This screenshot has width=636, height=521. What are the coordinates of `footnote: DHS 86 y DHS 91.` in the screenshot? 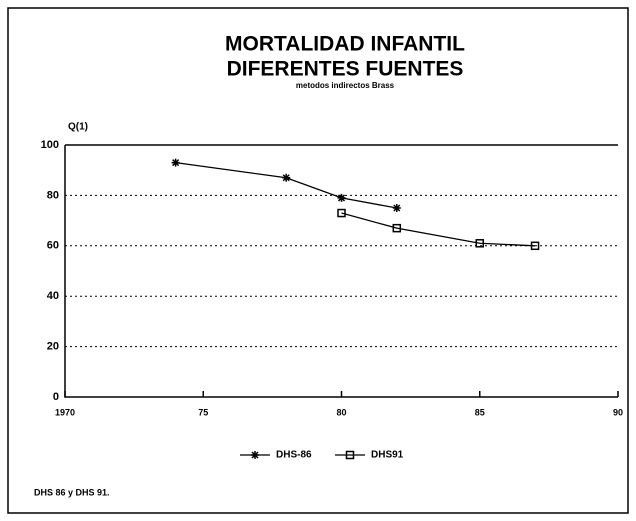 It's located at (72, 492).